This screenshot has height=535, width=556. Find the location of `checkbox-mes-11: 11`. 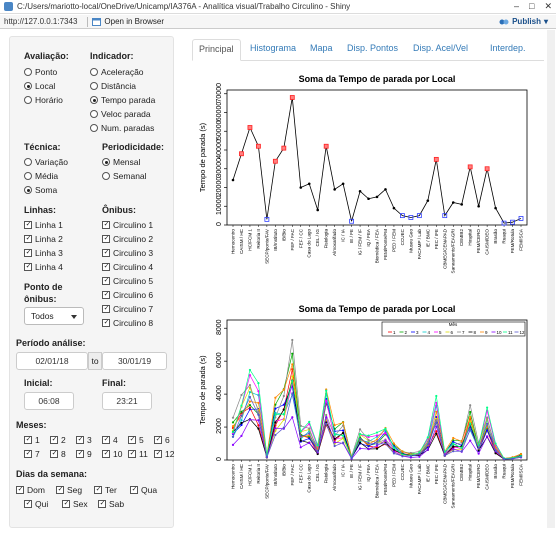

checkbox-mes-11: 11 is located at coordinates (138, 454).